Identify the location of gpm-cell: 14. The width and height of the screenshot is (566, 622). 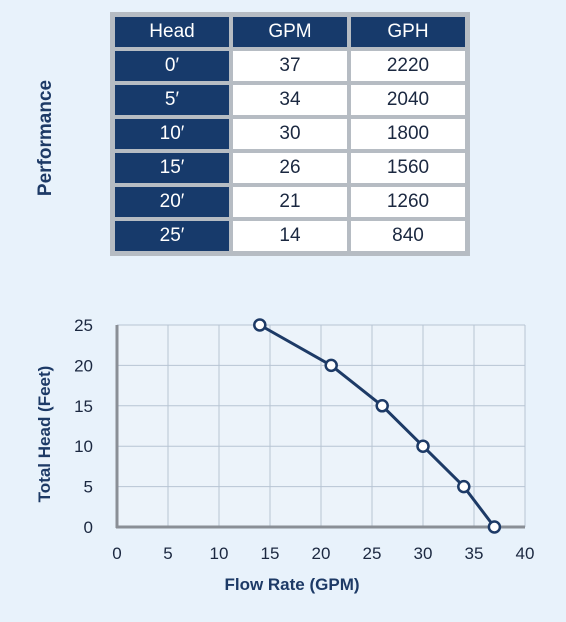
(290, 236).